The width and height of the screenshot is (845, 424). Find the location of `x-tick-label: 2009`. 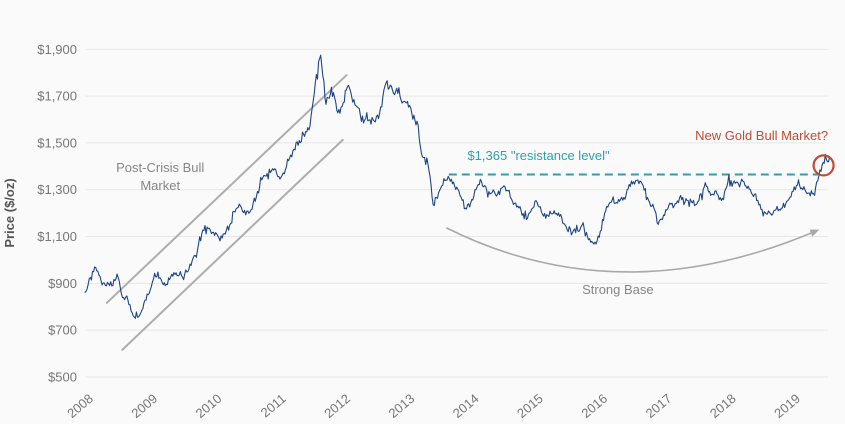

x-tick-label: 2009 is located at coordinates (144, 406).